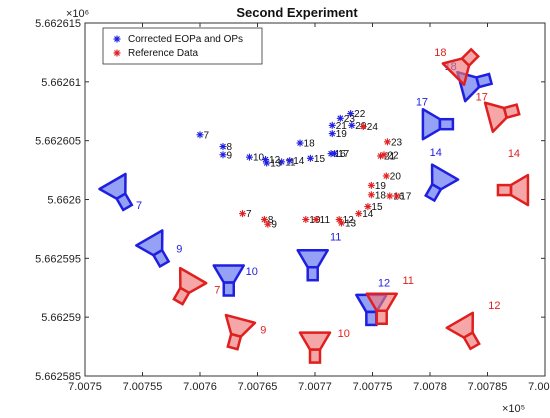  Describe the element at coordinates (373, 387) in the screenshot. I see `x-tick-label: 7.00775` at that location.